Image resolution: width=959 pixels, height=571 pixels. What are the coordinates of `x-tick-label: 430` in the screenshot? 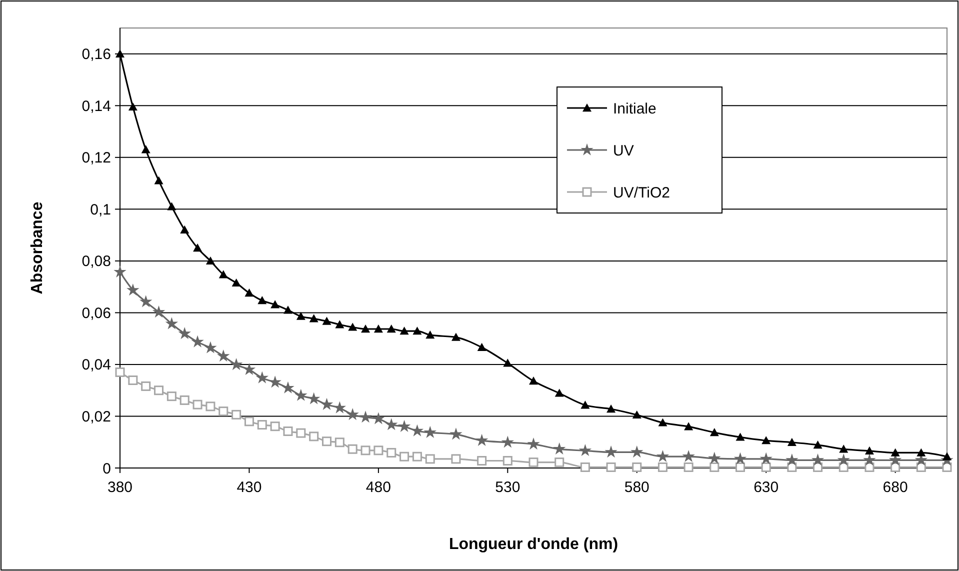 It's located at (249, 487).